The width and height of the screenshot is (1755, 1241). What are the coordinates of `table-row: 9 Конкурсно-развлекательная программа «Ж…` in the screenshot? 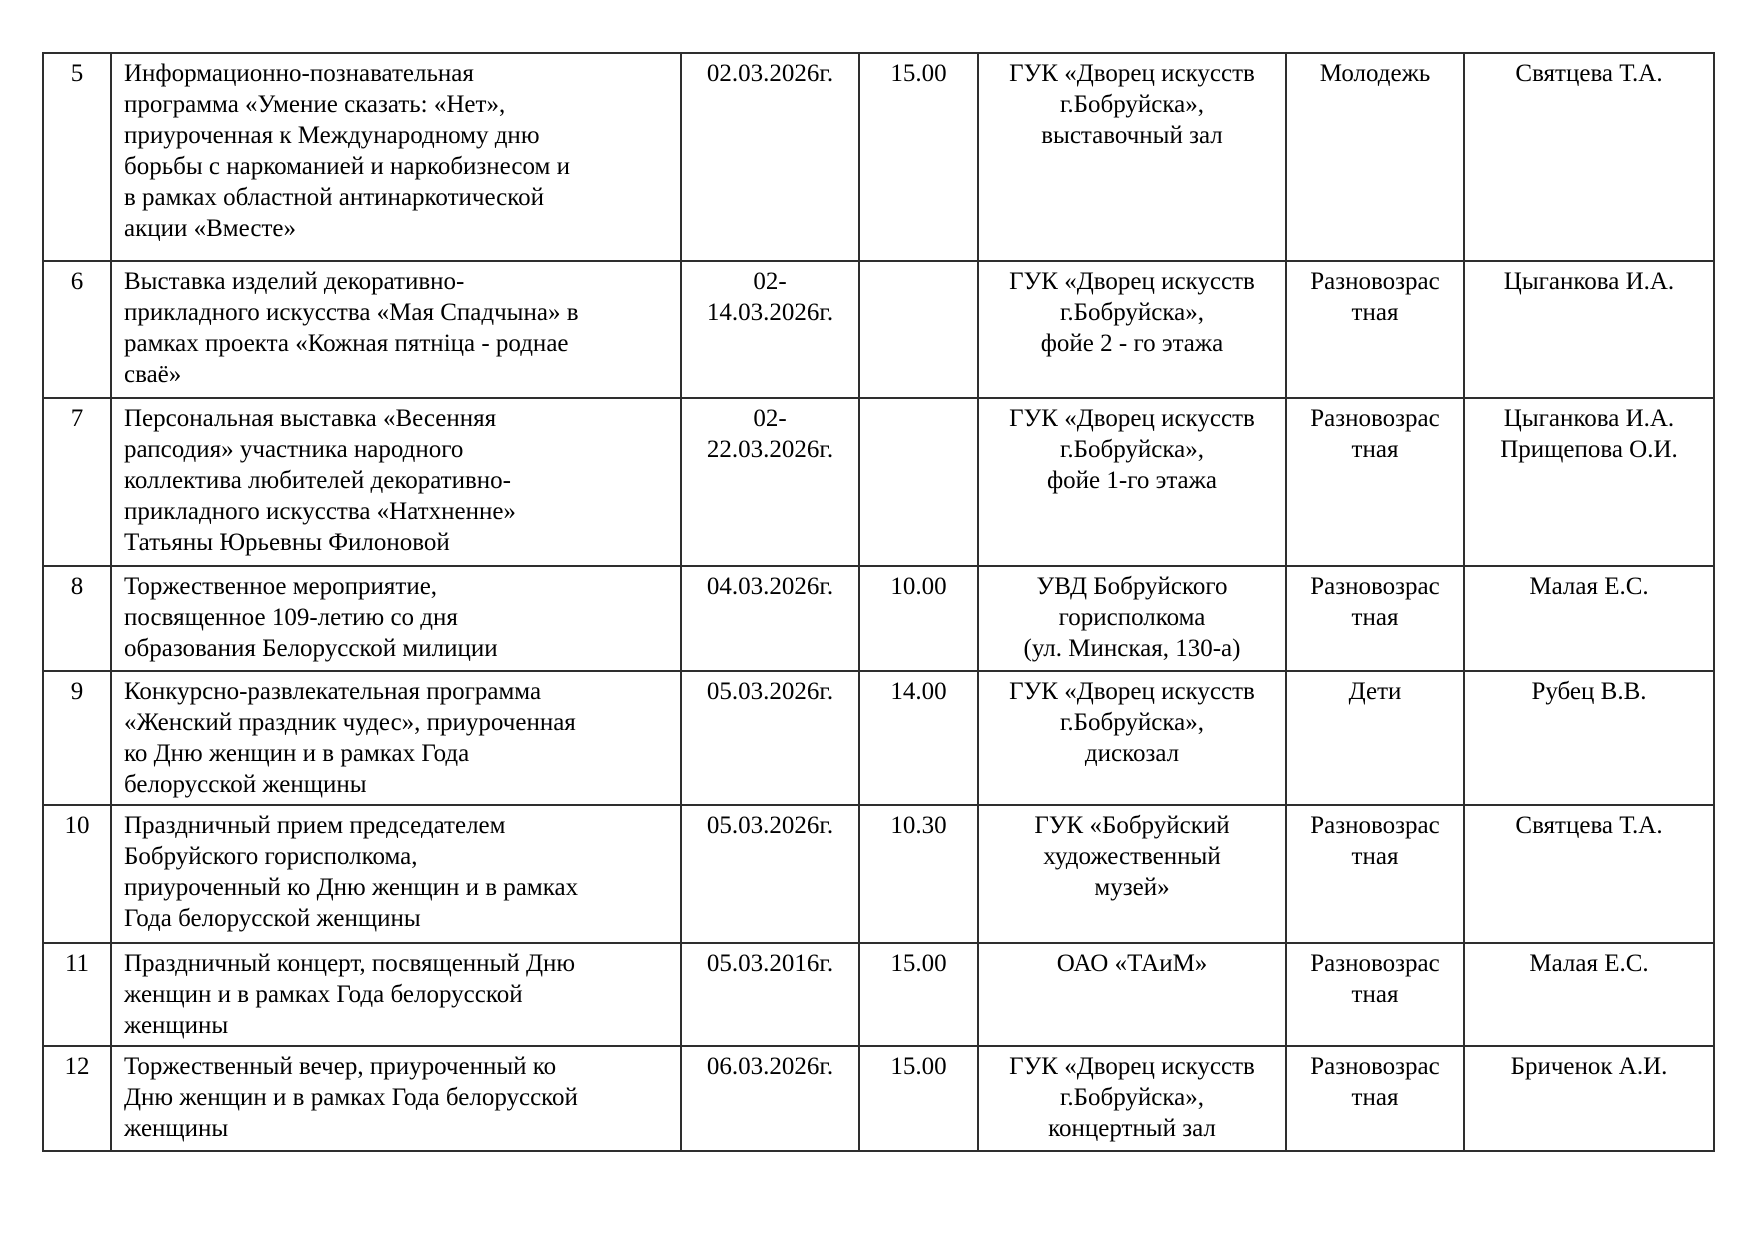 It's located at (878, 738).